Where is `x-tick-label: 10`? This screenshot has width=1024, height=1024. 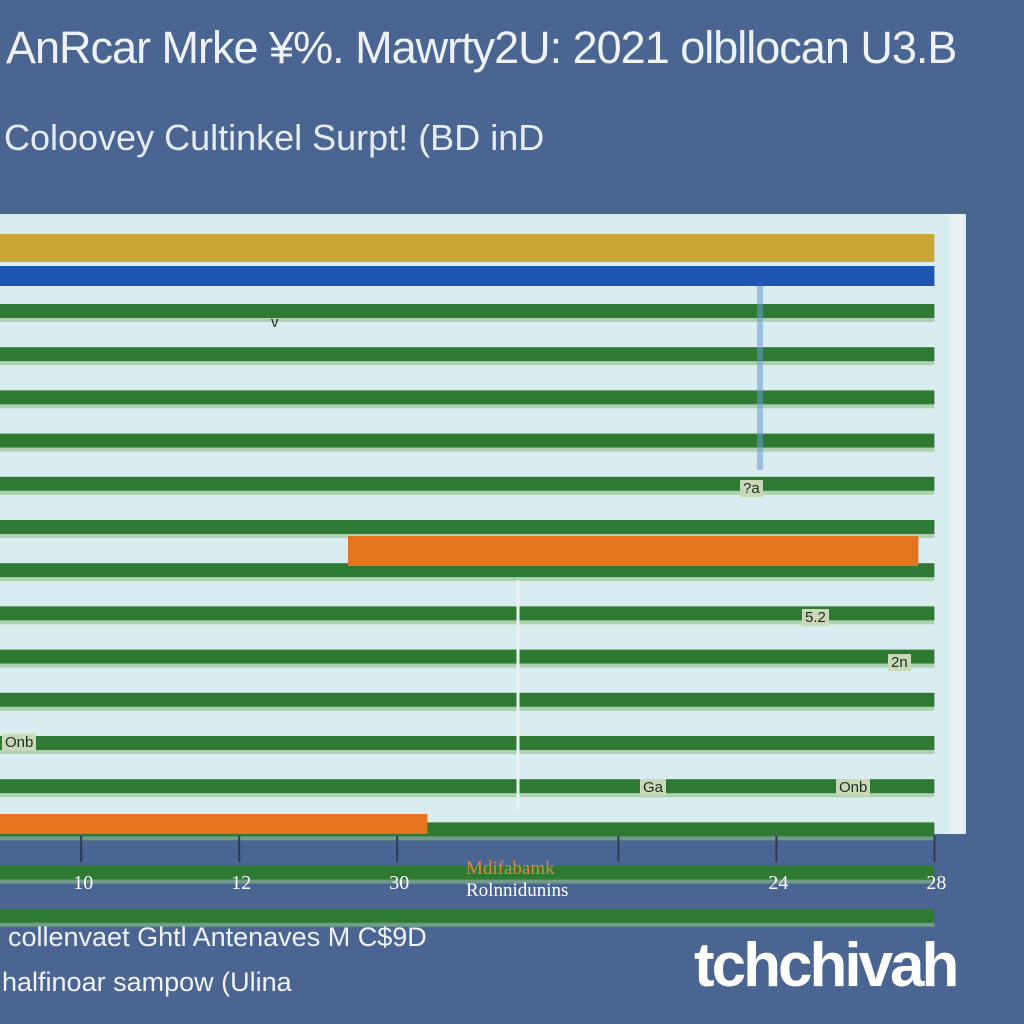
x-tick-label: 10 is located at coordinates (83, 883).